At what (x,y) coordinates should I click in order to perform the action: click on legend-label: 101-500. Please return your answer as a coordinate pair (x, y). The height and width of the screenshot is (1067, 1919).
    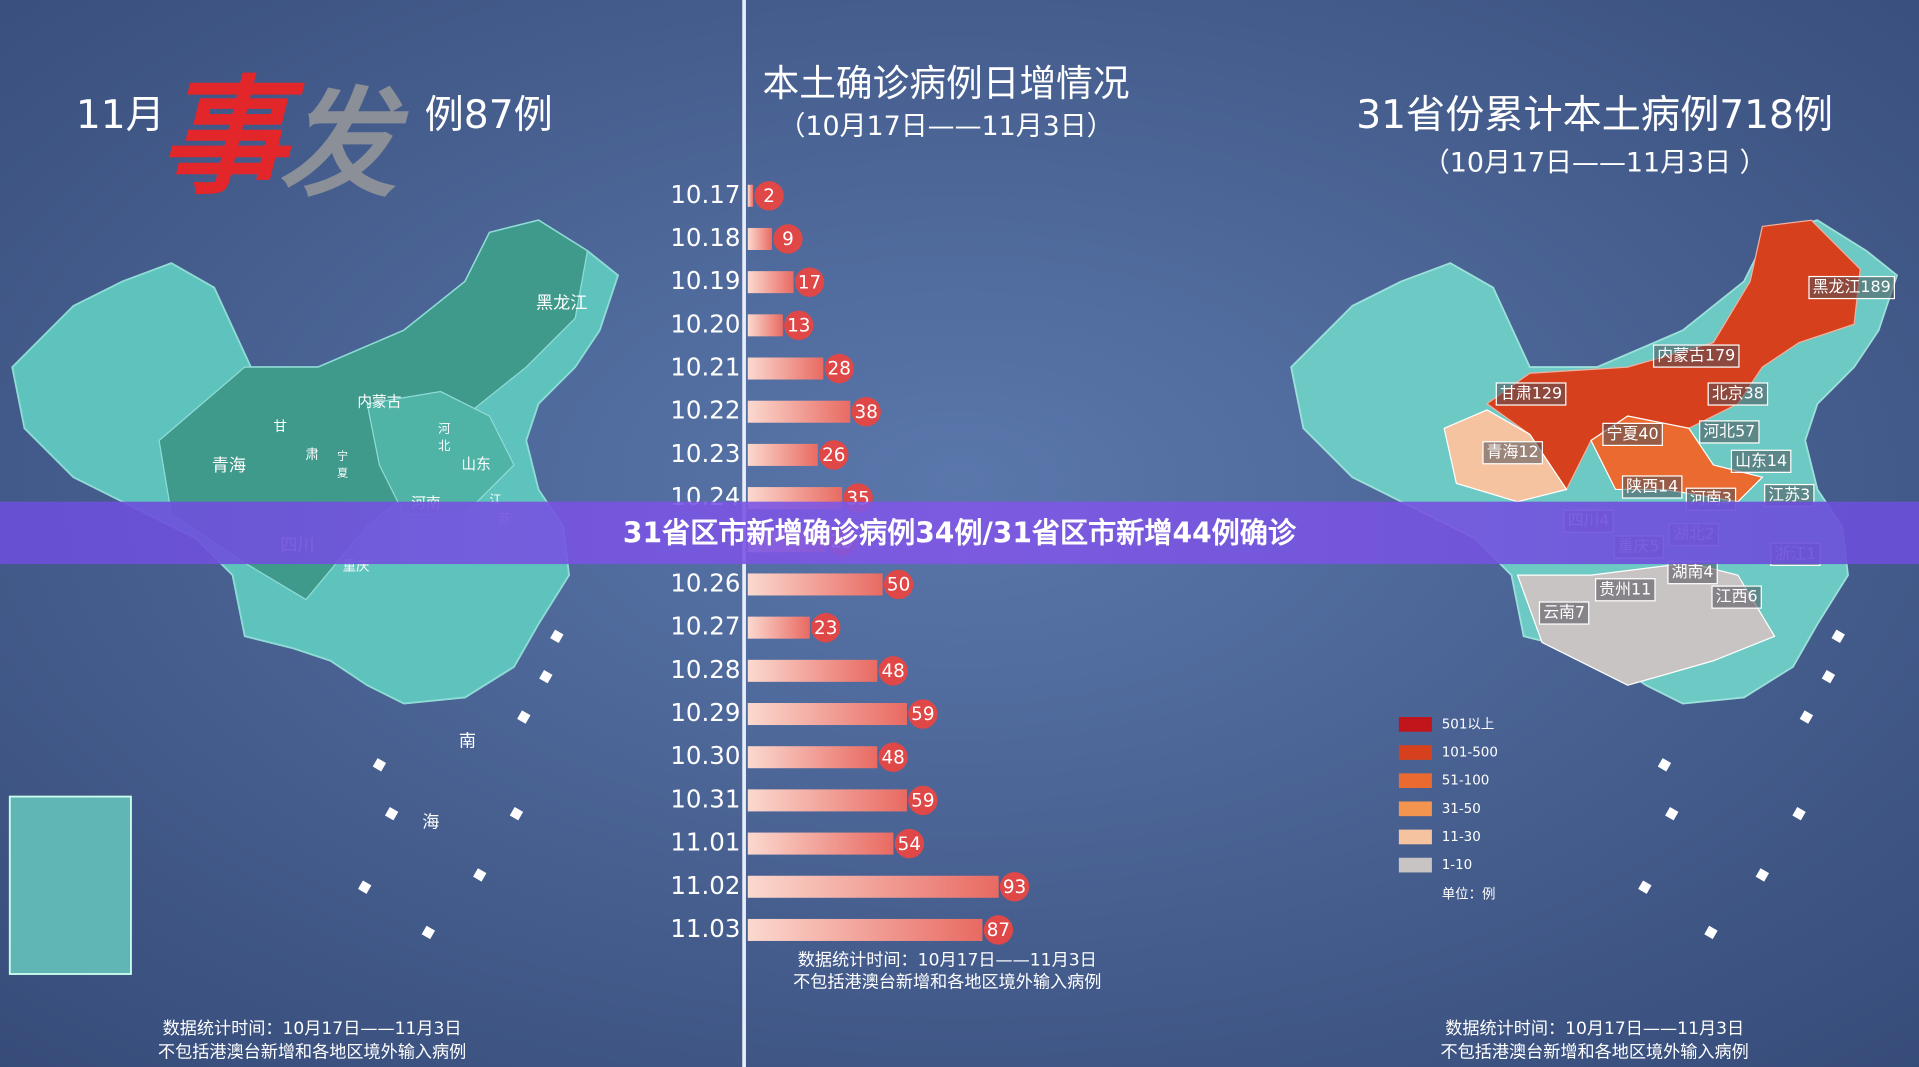
    Looking at the image, I should click on (1470, 753).